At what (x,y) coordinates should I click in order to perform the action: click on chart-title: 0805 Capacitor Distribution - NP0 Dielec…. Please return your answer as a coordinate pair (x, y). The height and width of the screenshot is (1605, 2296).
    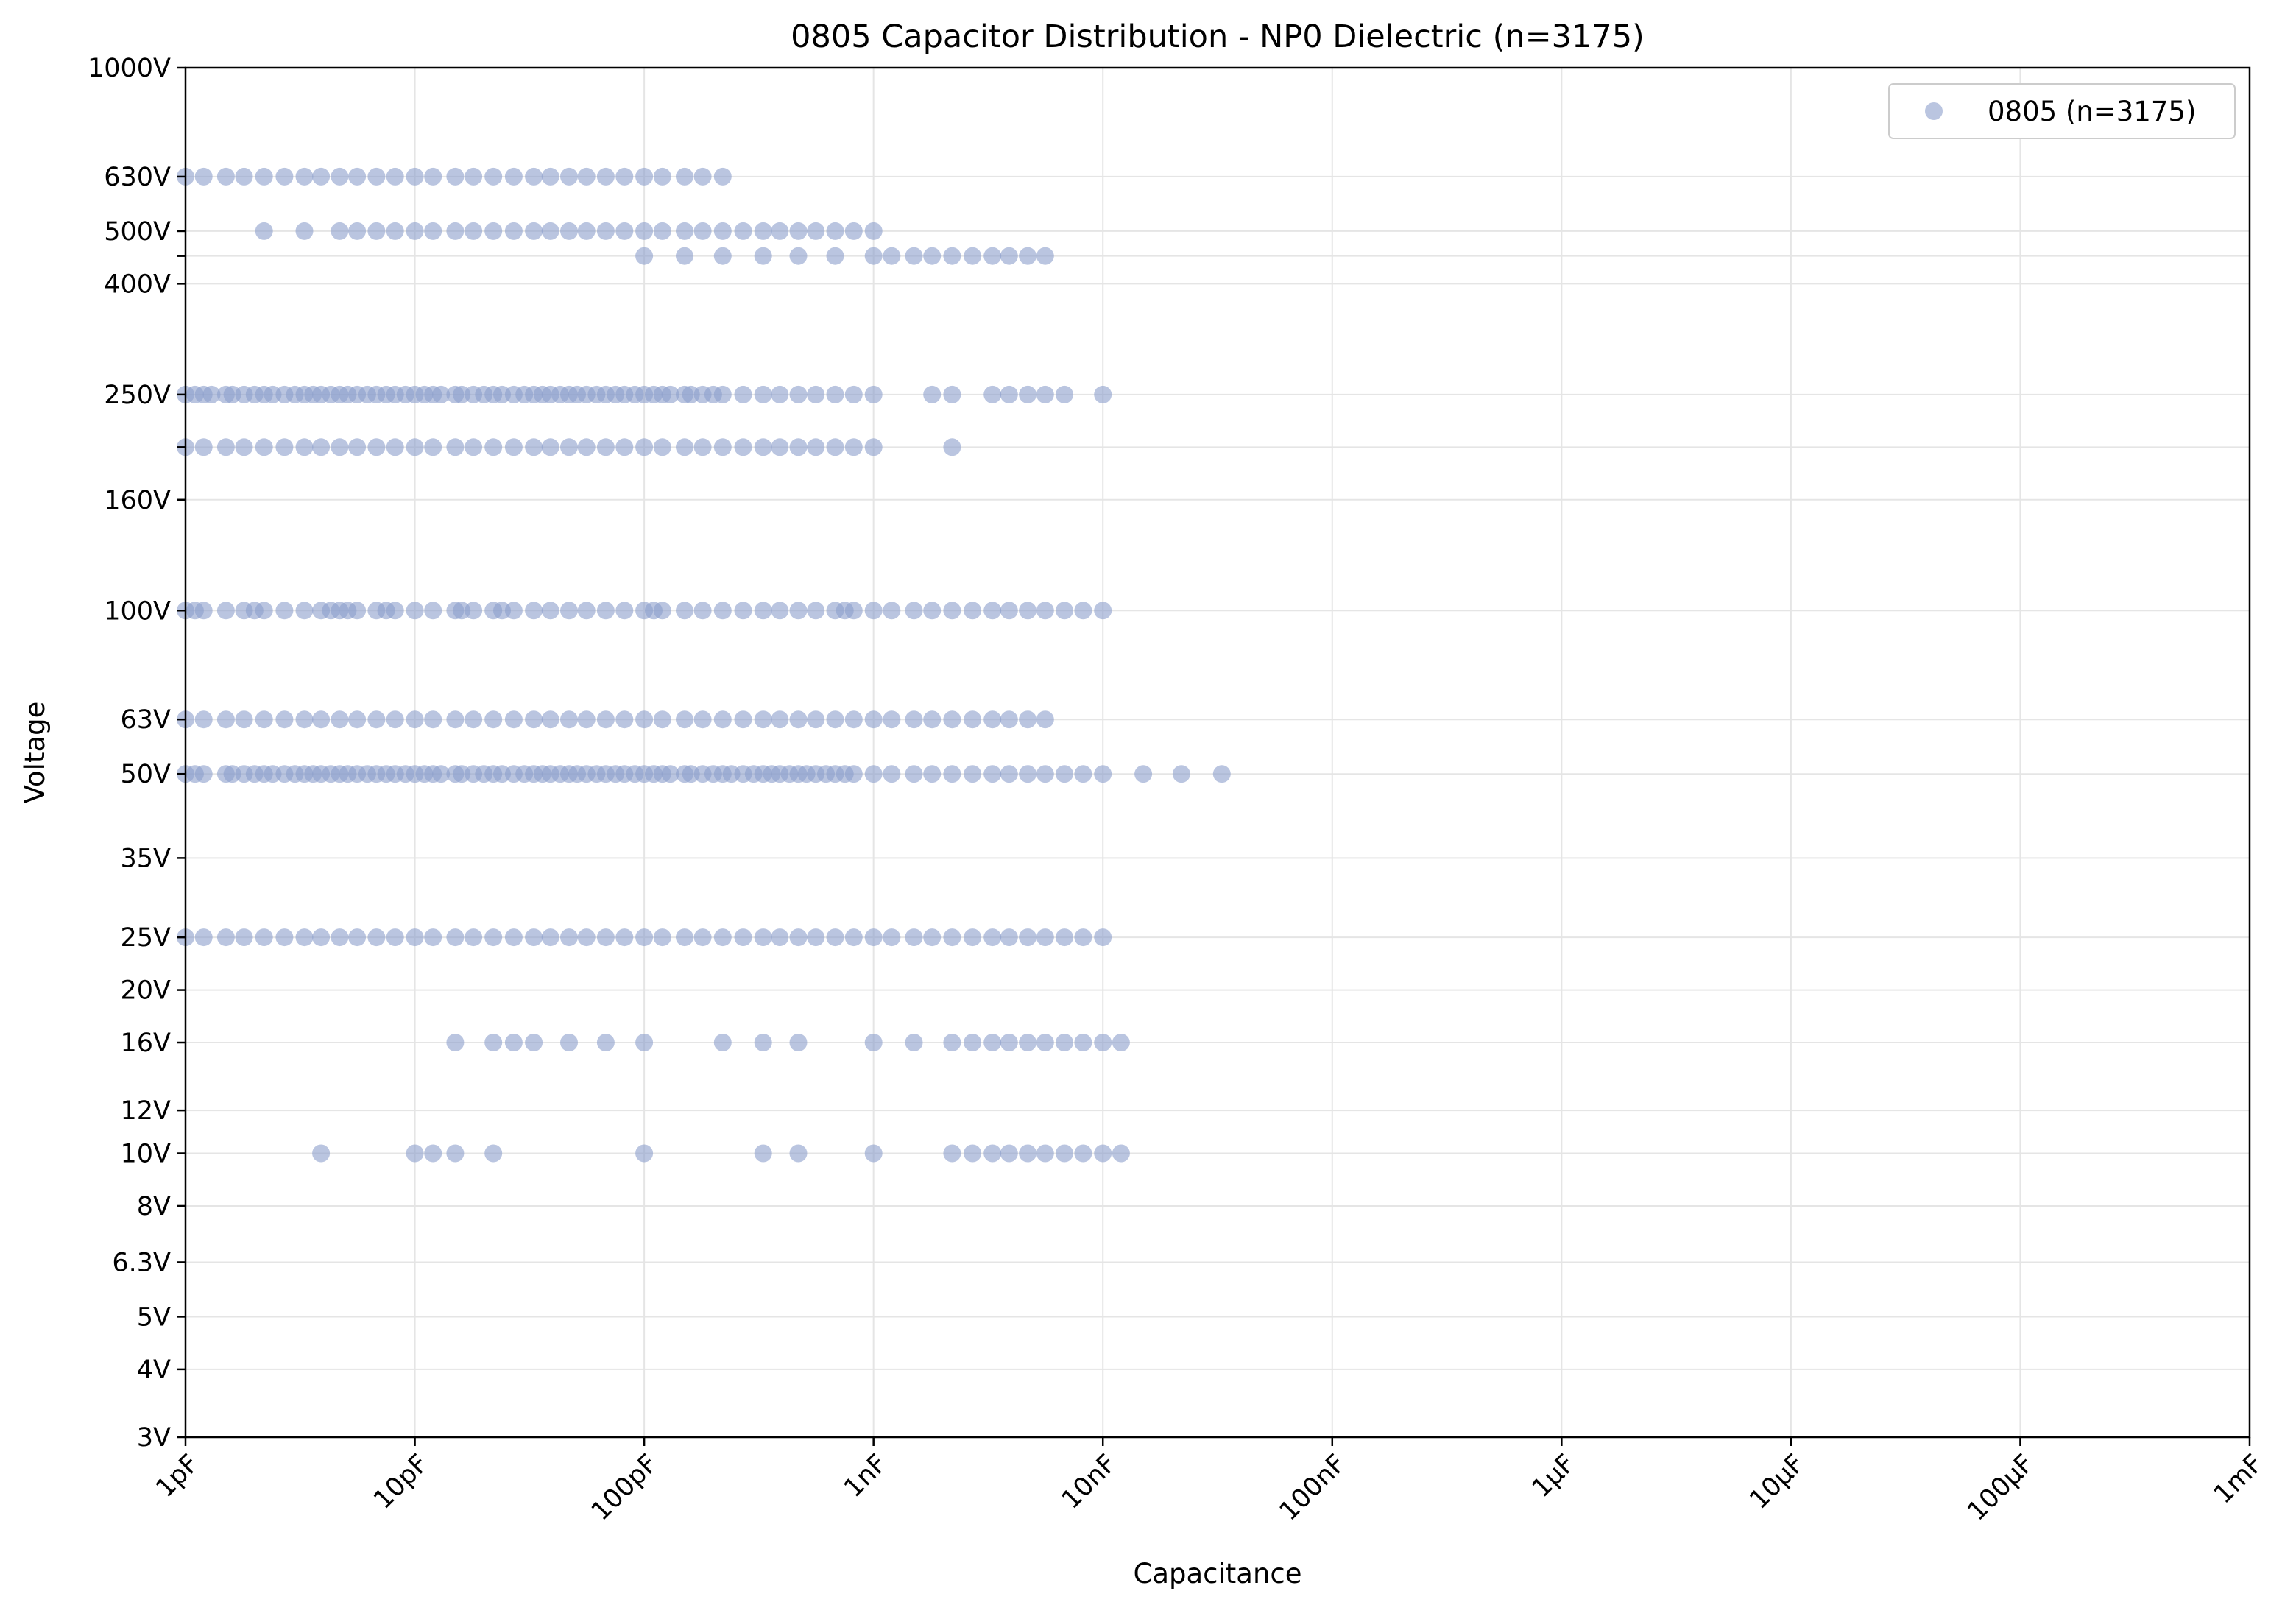
    Looking at the image, I should click on (1218, 36).